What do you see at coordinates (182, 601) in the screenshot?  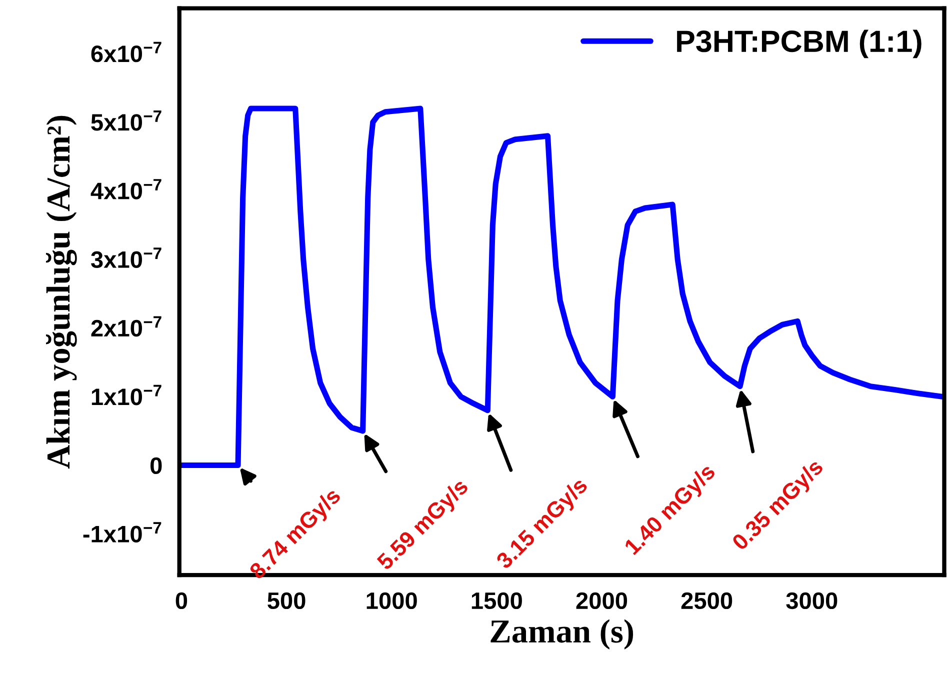 I see `x-tick-label: 0` at bounding box center [182, 601].